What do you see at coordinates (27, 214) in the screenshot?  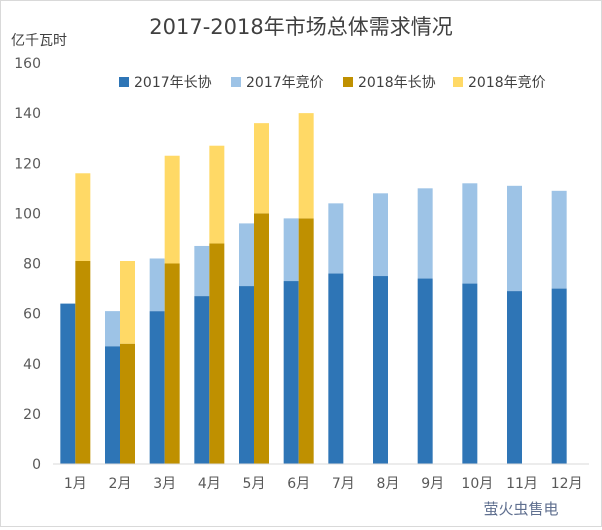 I see `y-tick-label: 100` at bounding box center [27, 214].